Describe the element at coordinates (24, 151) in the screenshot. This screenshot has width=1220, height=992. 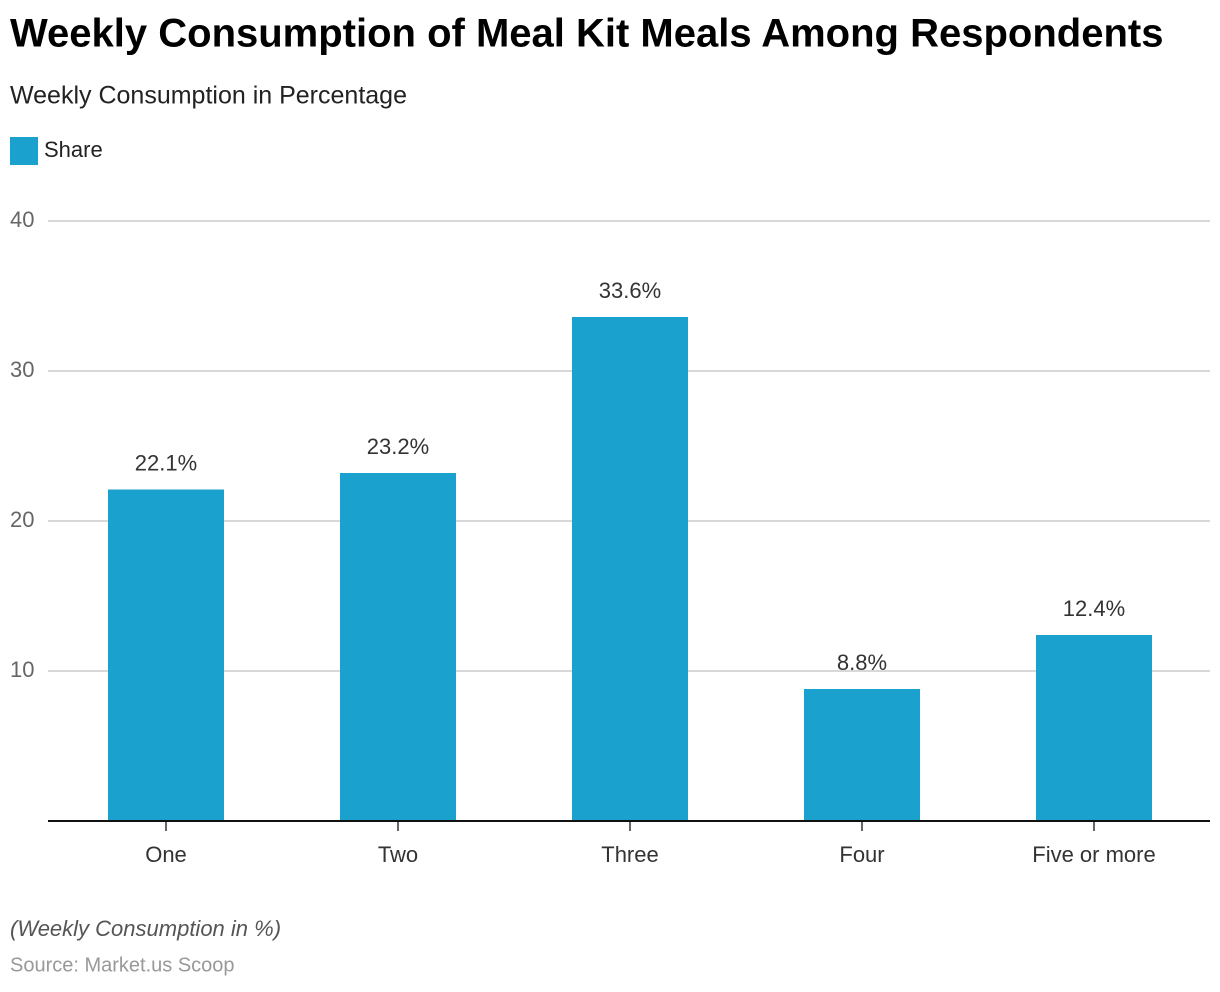
I see `legend-swatch` at that location.